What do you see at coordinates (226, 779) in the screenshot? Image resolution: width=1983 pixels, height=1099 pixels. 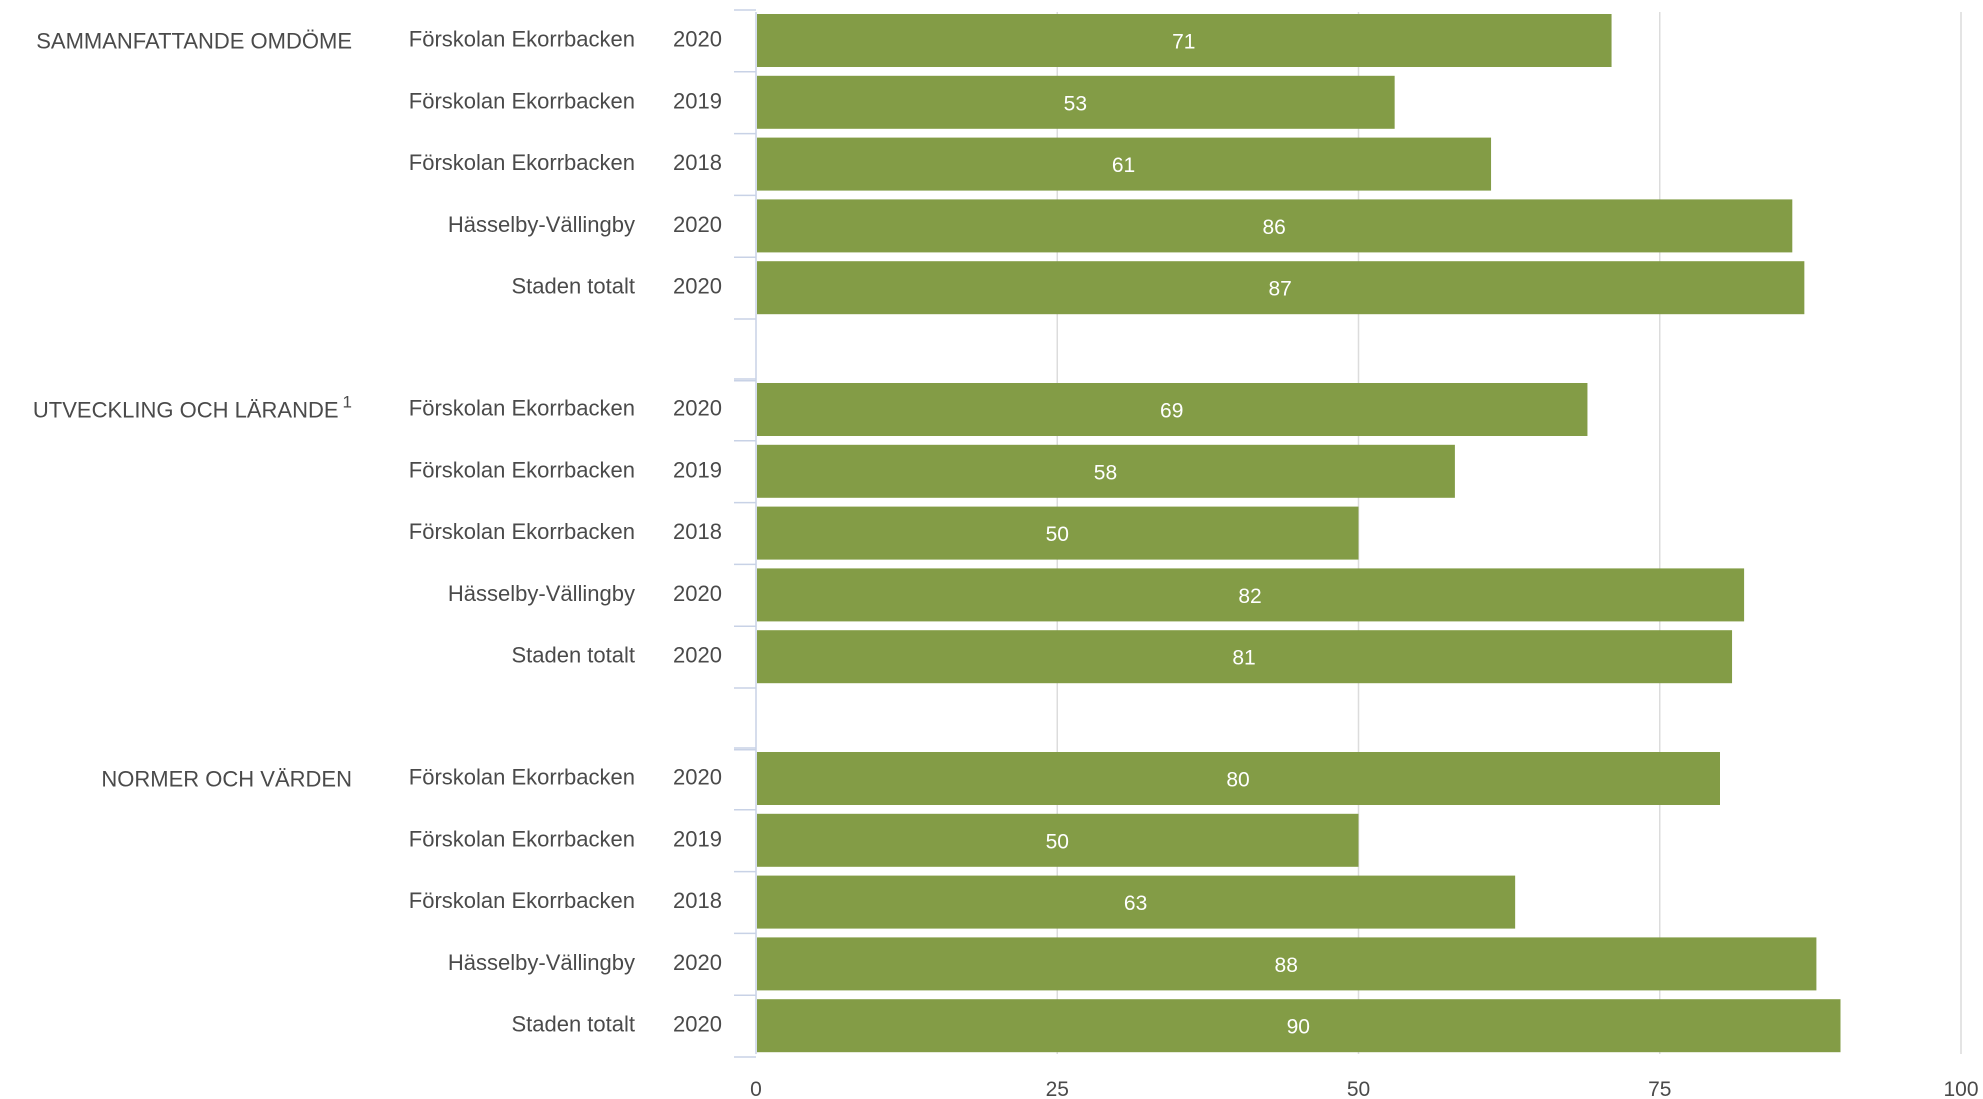 I see `group-title: NORMER OCH VÄRDEN` at bounding box center [226, 779].